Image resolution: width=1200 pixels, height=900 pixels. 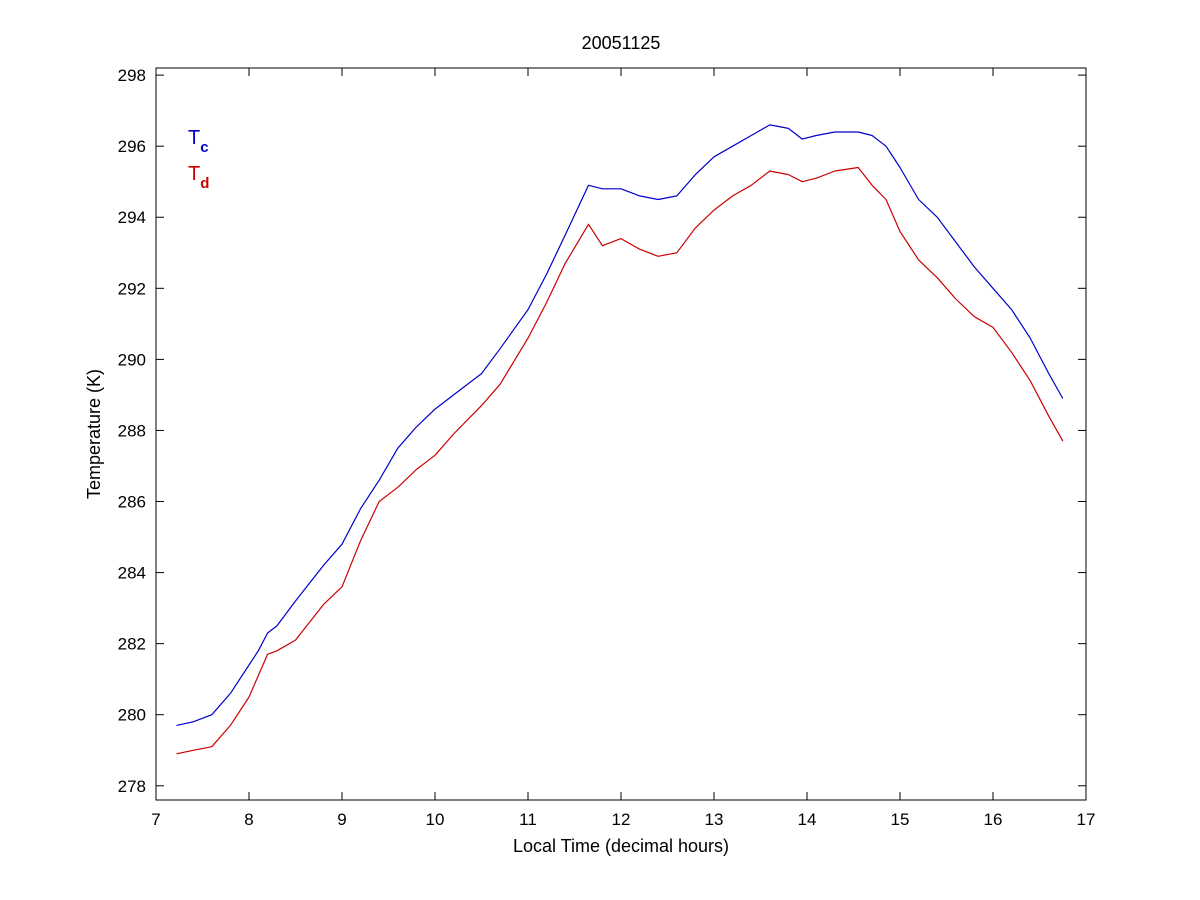 I want to click on legend-entry-td: Td, so click(x=198, y=177).